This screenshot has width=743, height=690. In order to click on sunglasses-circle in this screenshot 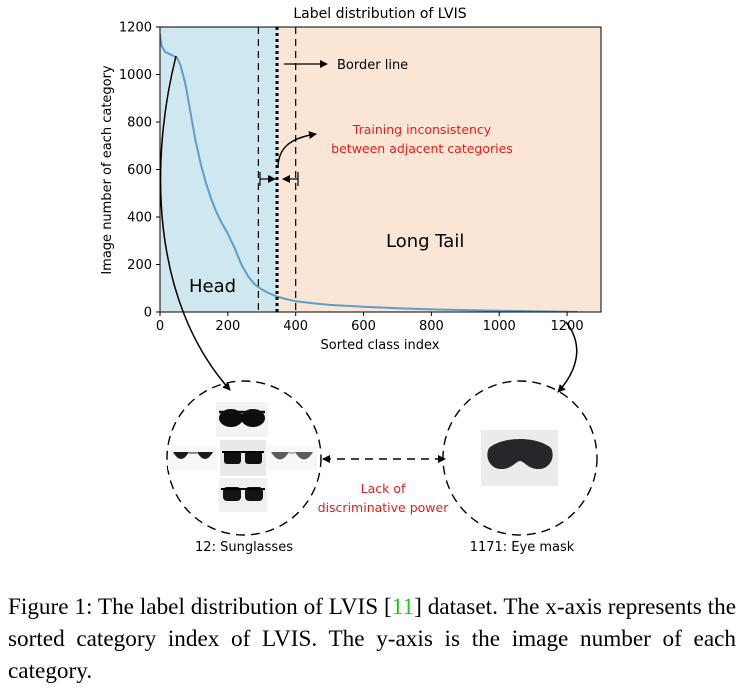, I will do `click(244, 458)`.